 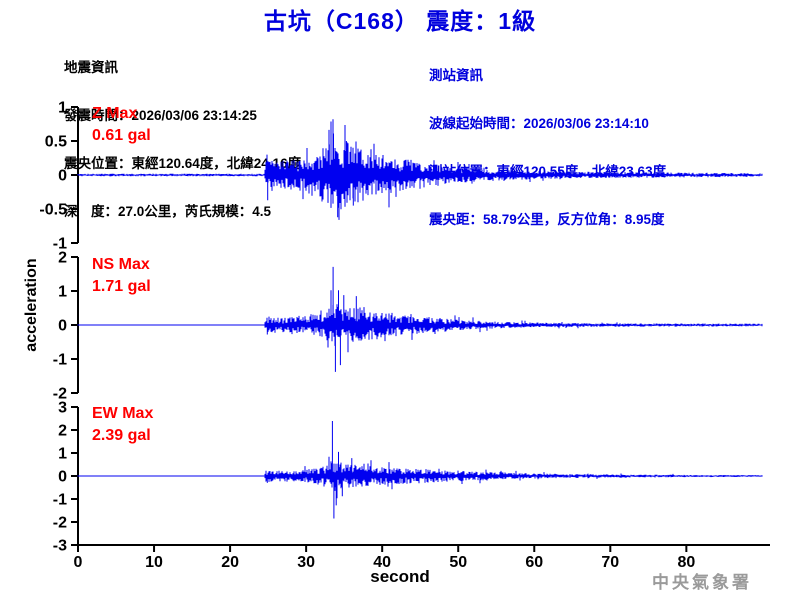 I want to click on y-tick-label-Z: 0.5, so click(x=56, y=142).